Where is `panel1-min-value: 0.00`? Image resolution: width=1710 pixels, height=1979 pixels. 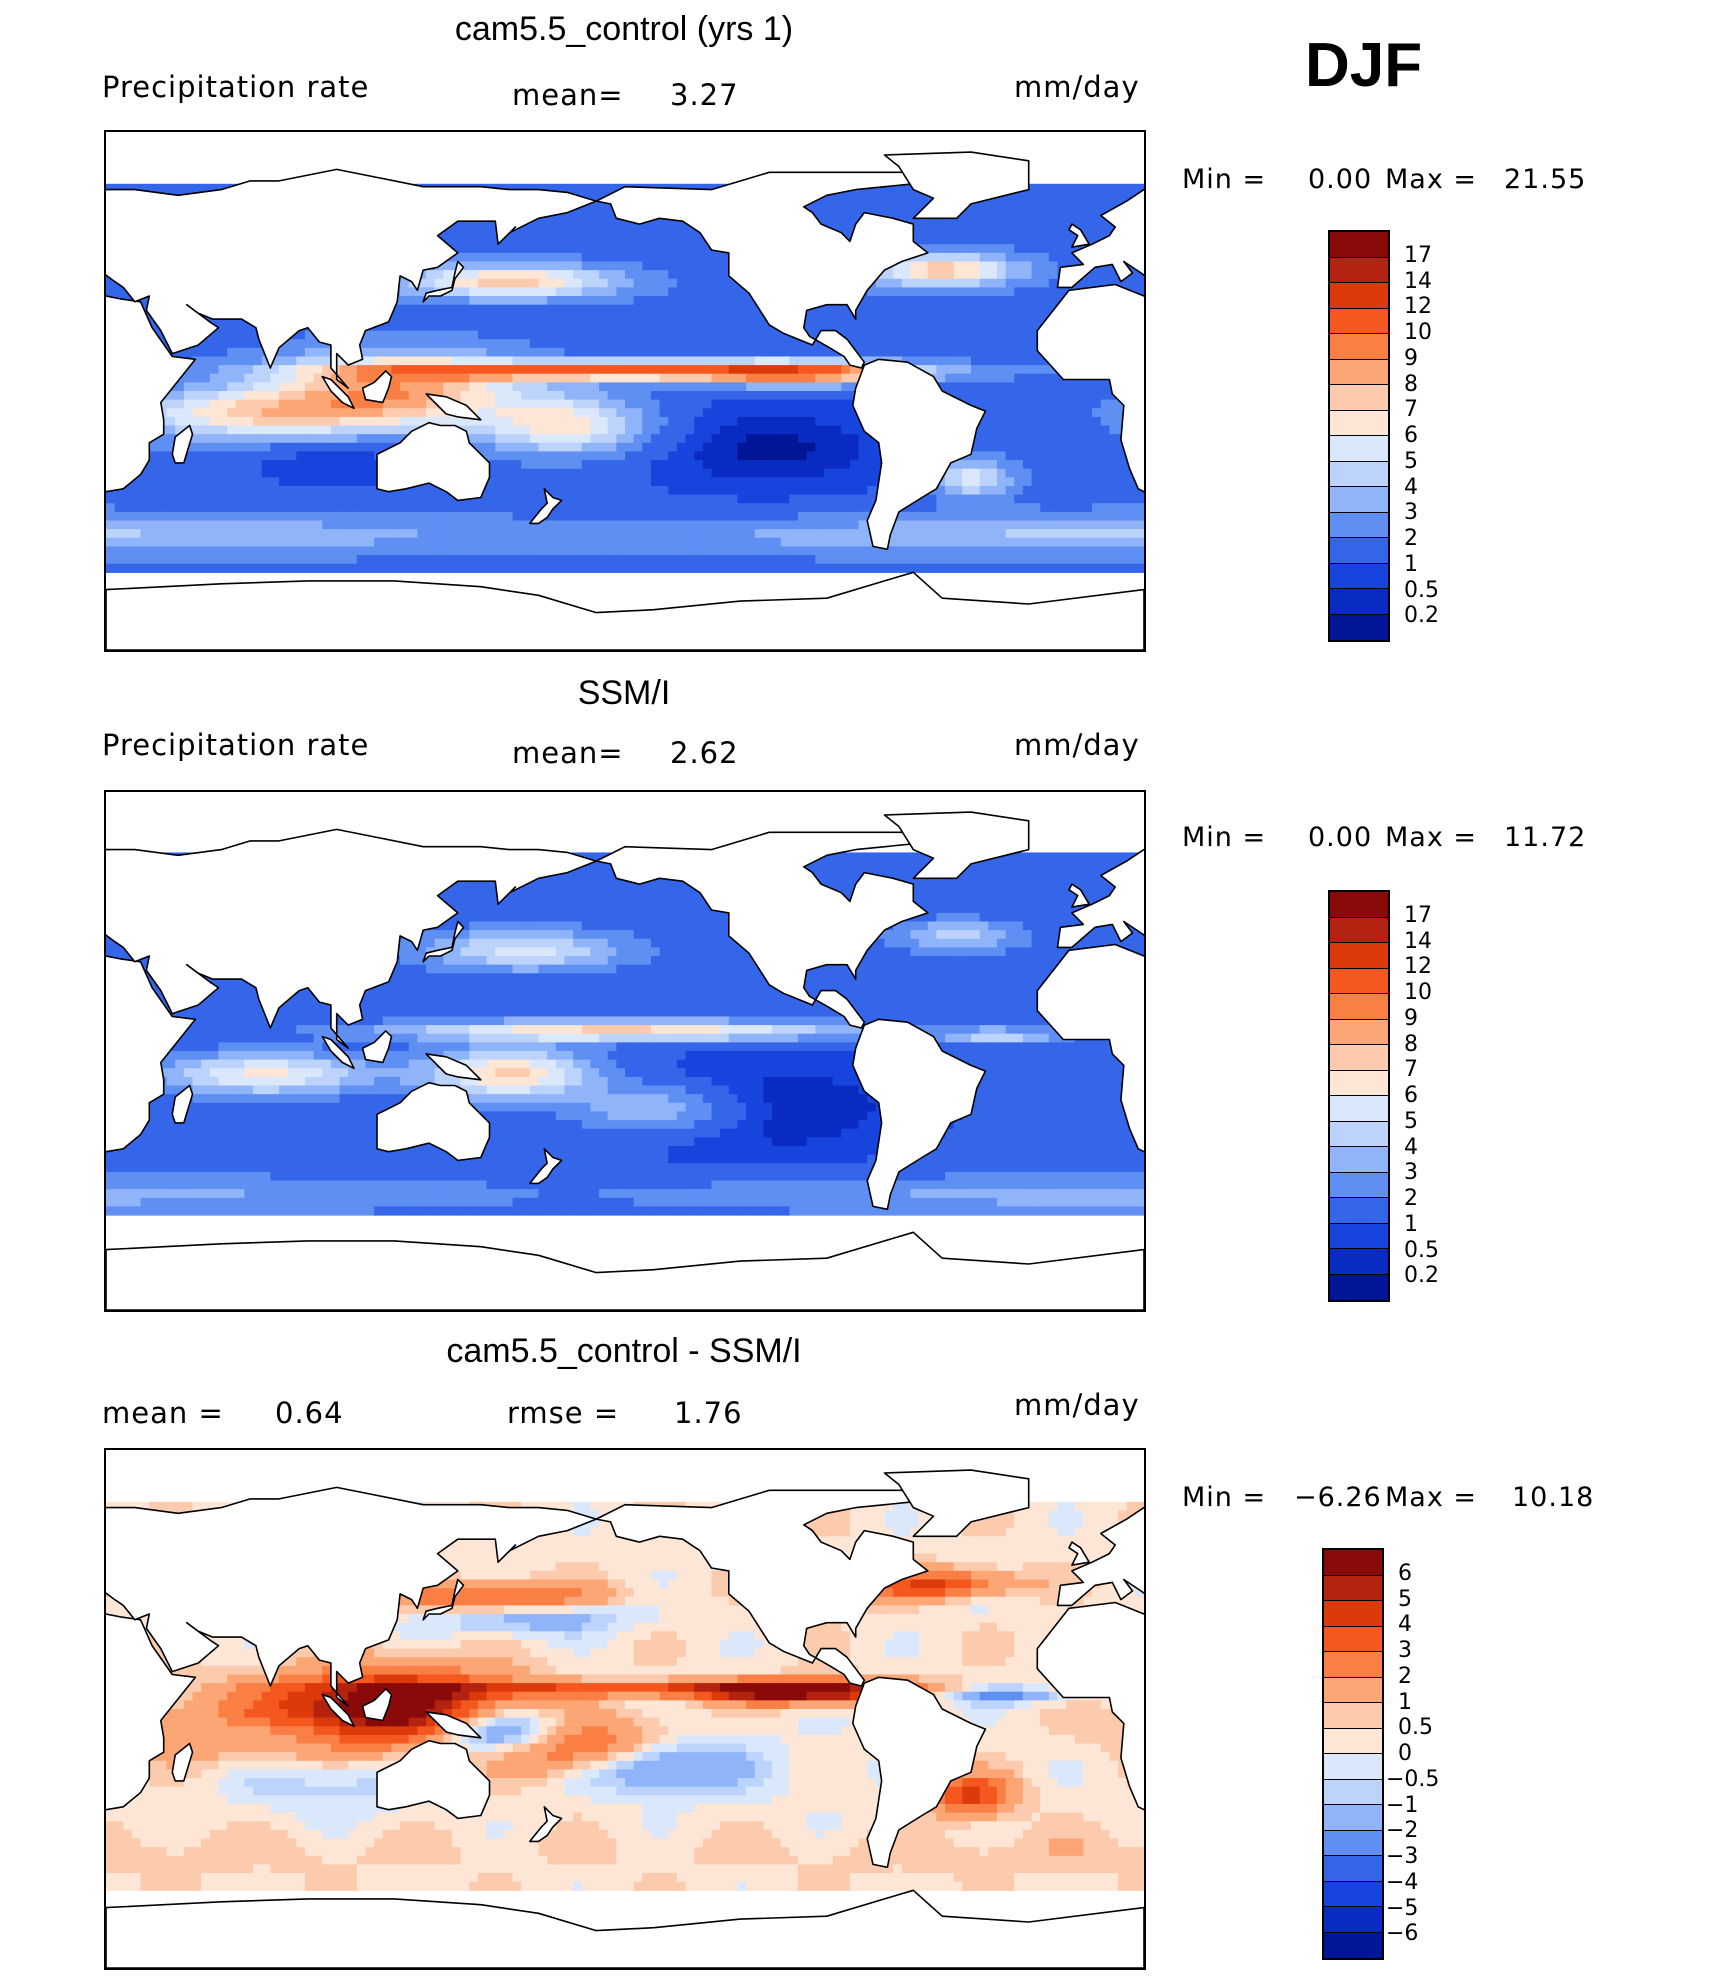
panel1-min-value: 0.00 is located at coordinates (1340, 179).